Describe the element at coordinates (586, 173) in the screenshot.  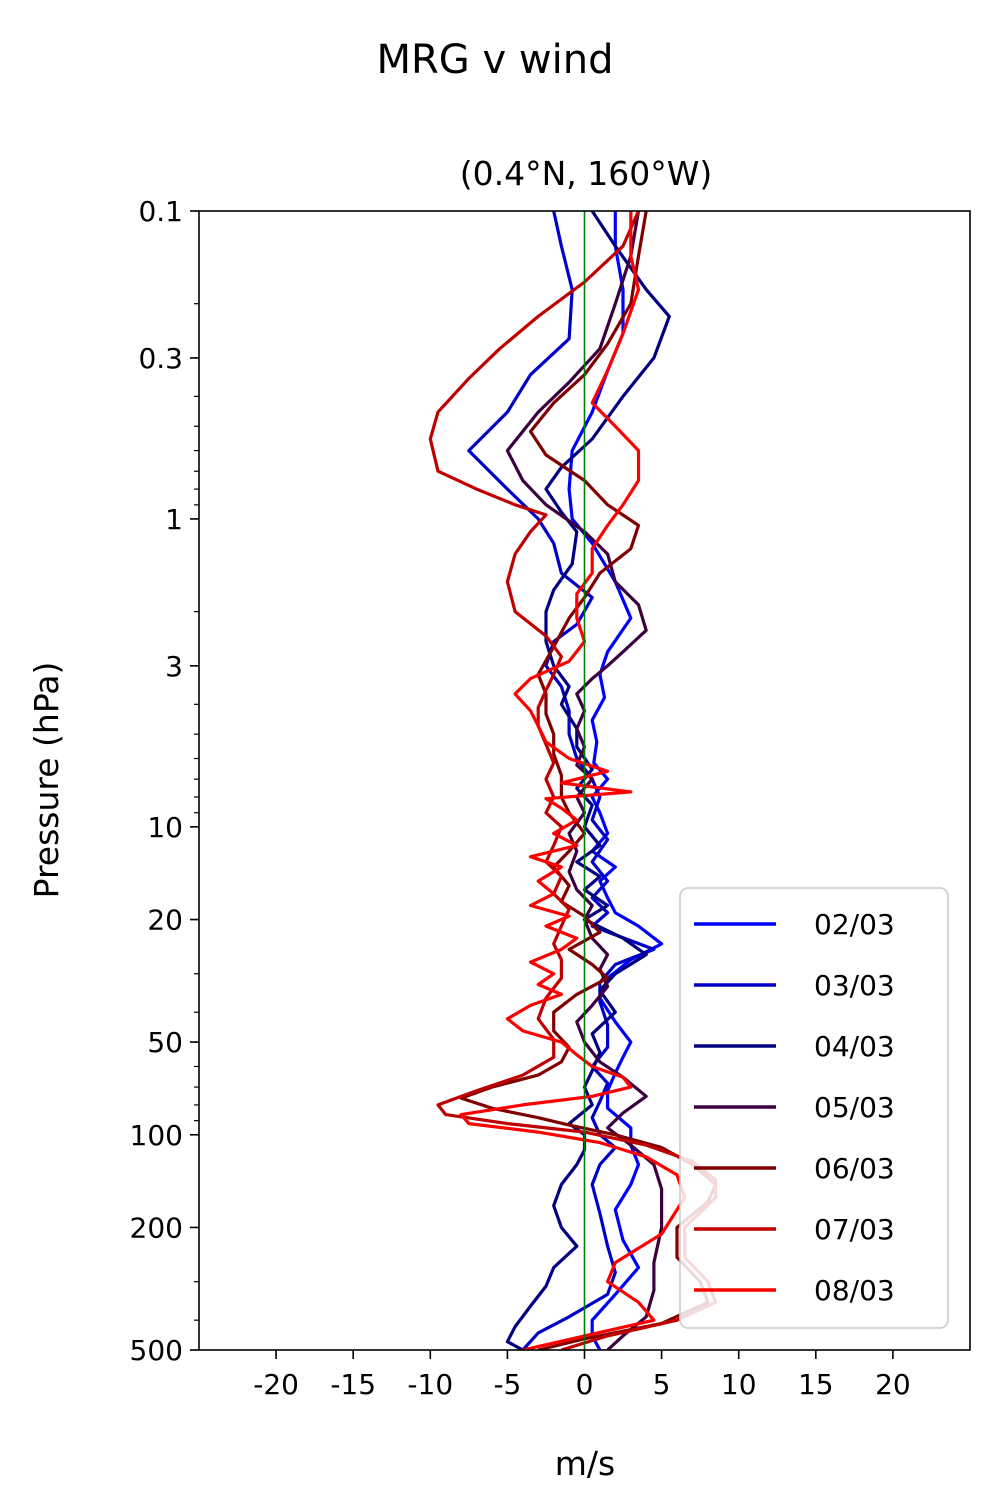
I see `chart-subtitle: (0.4°N, 160°W)` at that location.